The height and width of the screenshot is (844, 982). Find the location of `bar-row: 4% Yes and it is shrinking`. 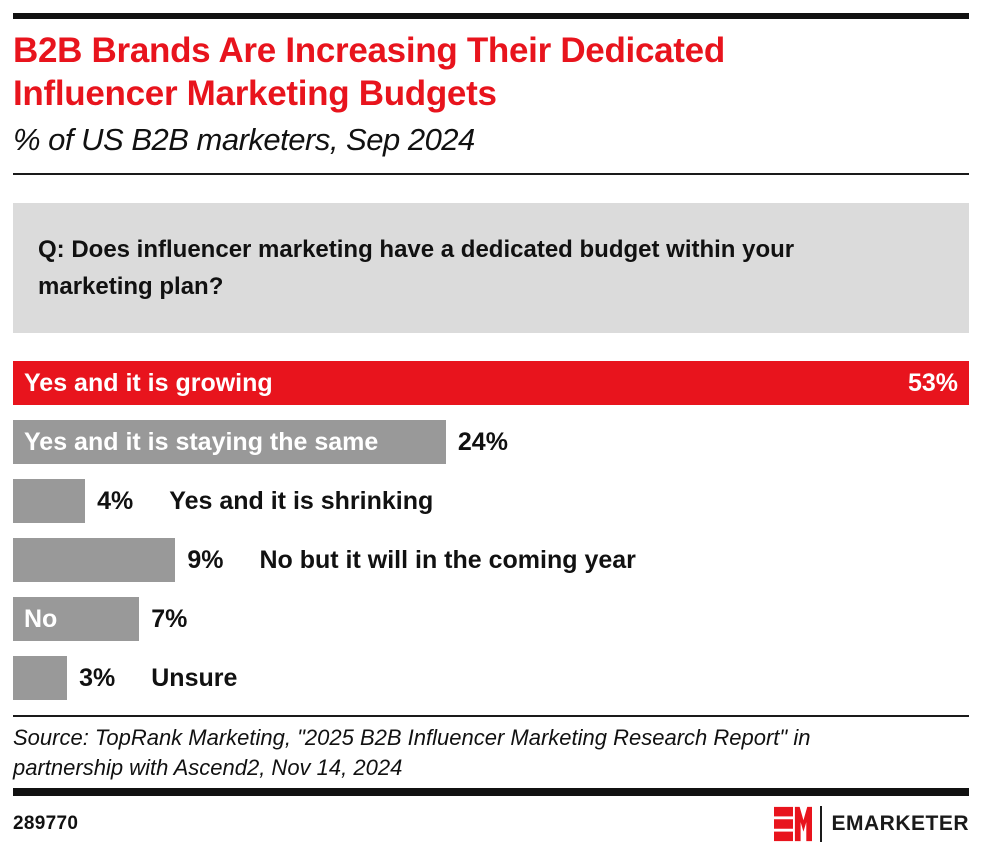

bar-row: 4% Yes and it is shrinking is located at coordinates (491, 501).